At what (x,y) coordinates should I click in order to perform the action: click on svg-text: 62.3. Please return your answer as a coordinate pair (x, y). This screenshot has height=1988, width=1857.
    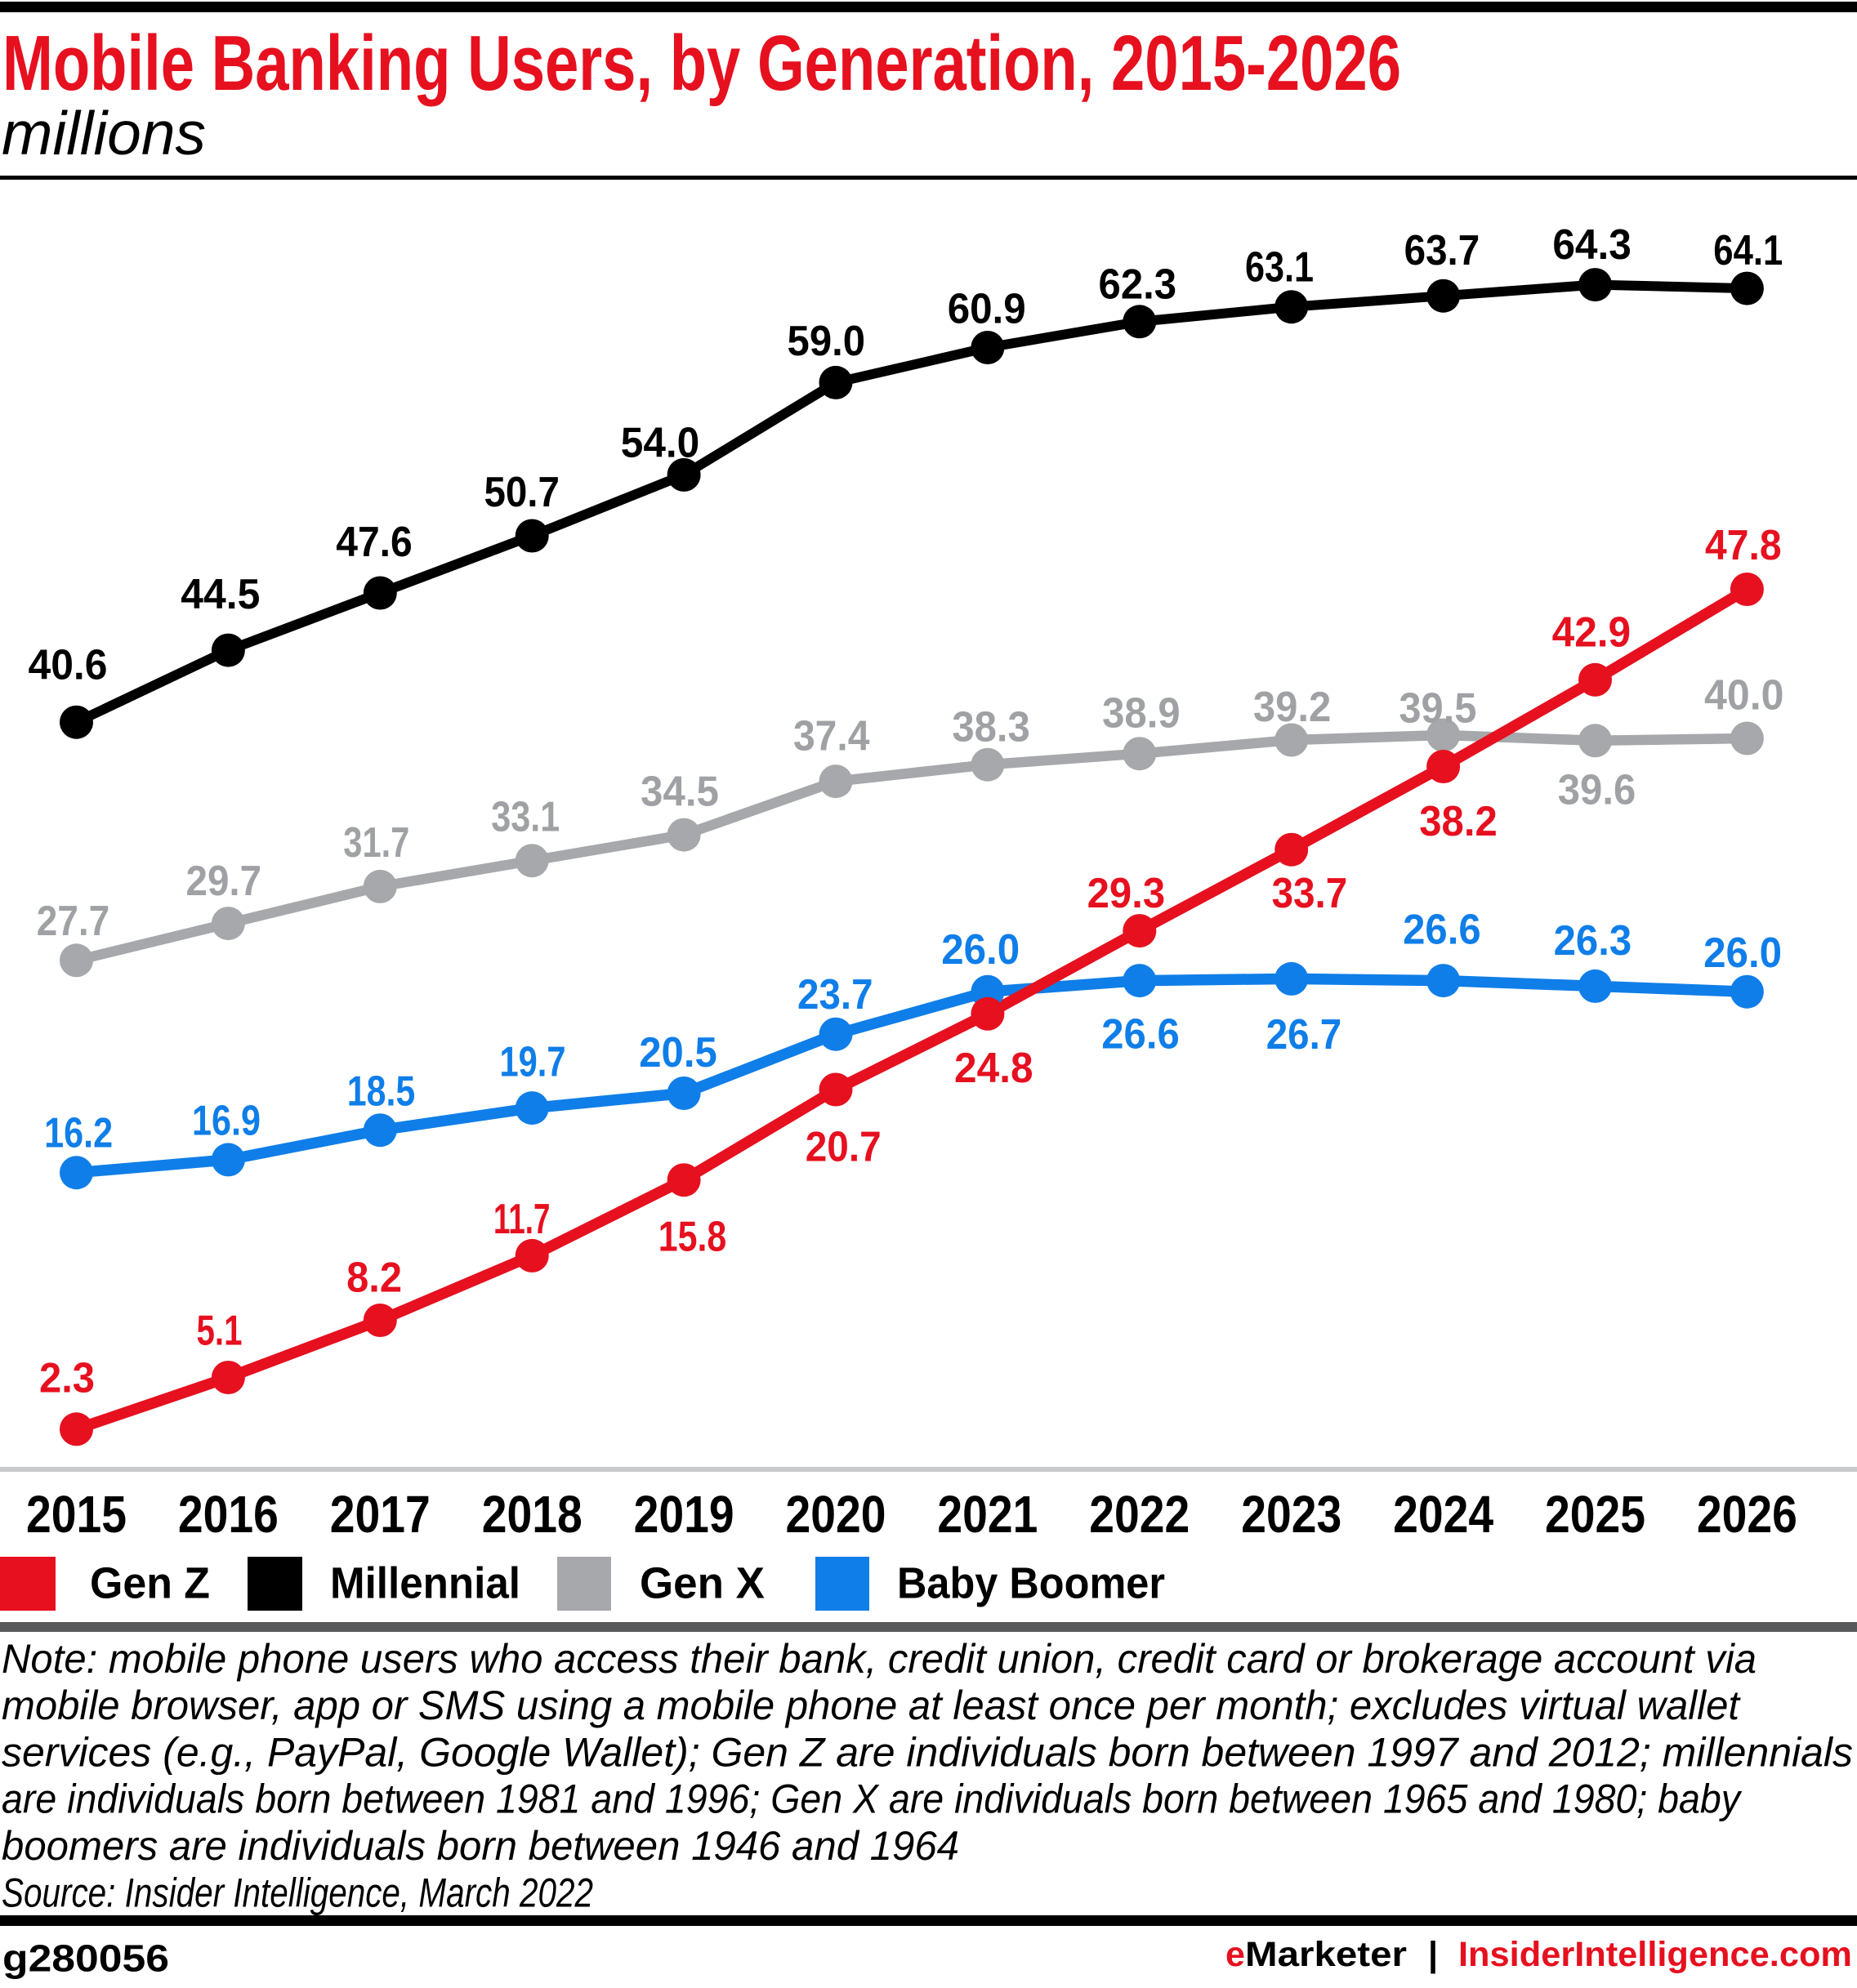
    Looking at the image, I should click on (1138, 285).